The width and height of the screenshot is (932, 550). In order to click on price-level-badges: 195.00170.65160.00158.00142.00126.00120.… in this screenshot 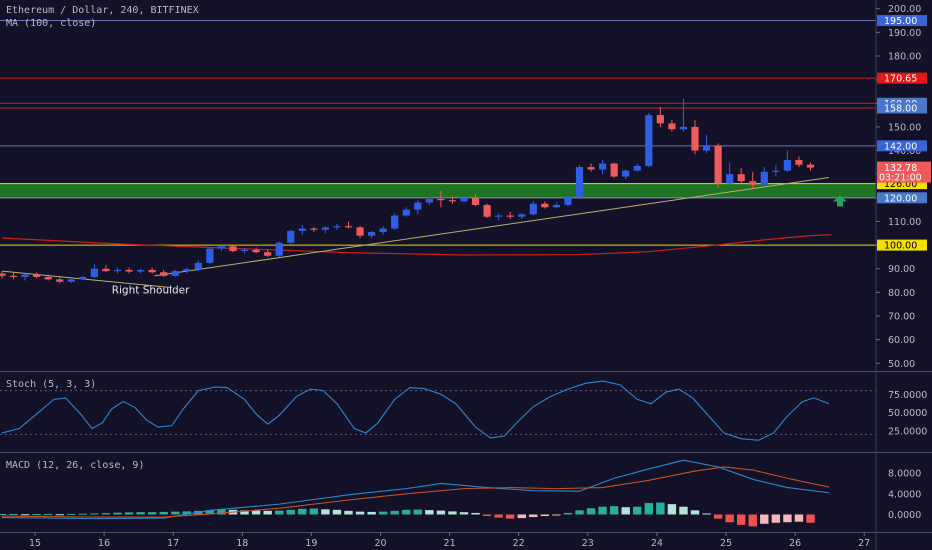, I will do `click(902, 133)`.